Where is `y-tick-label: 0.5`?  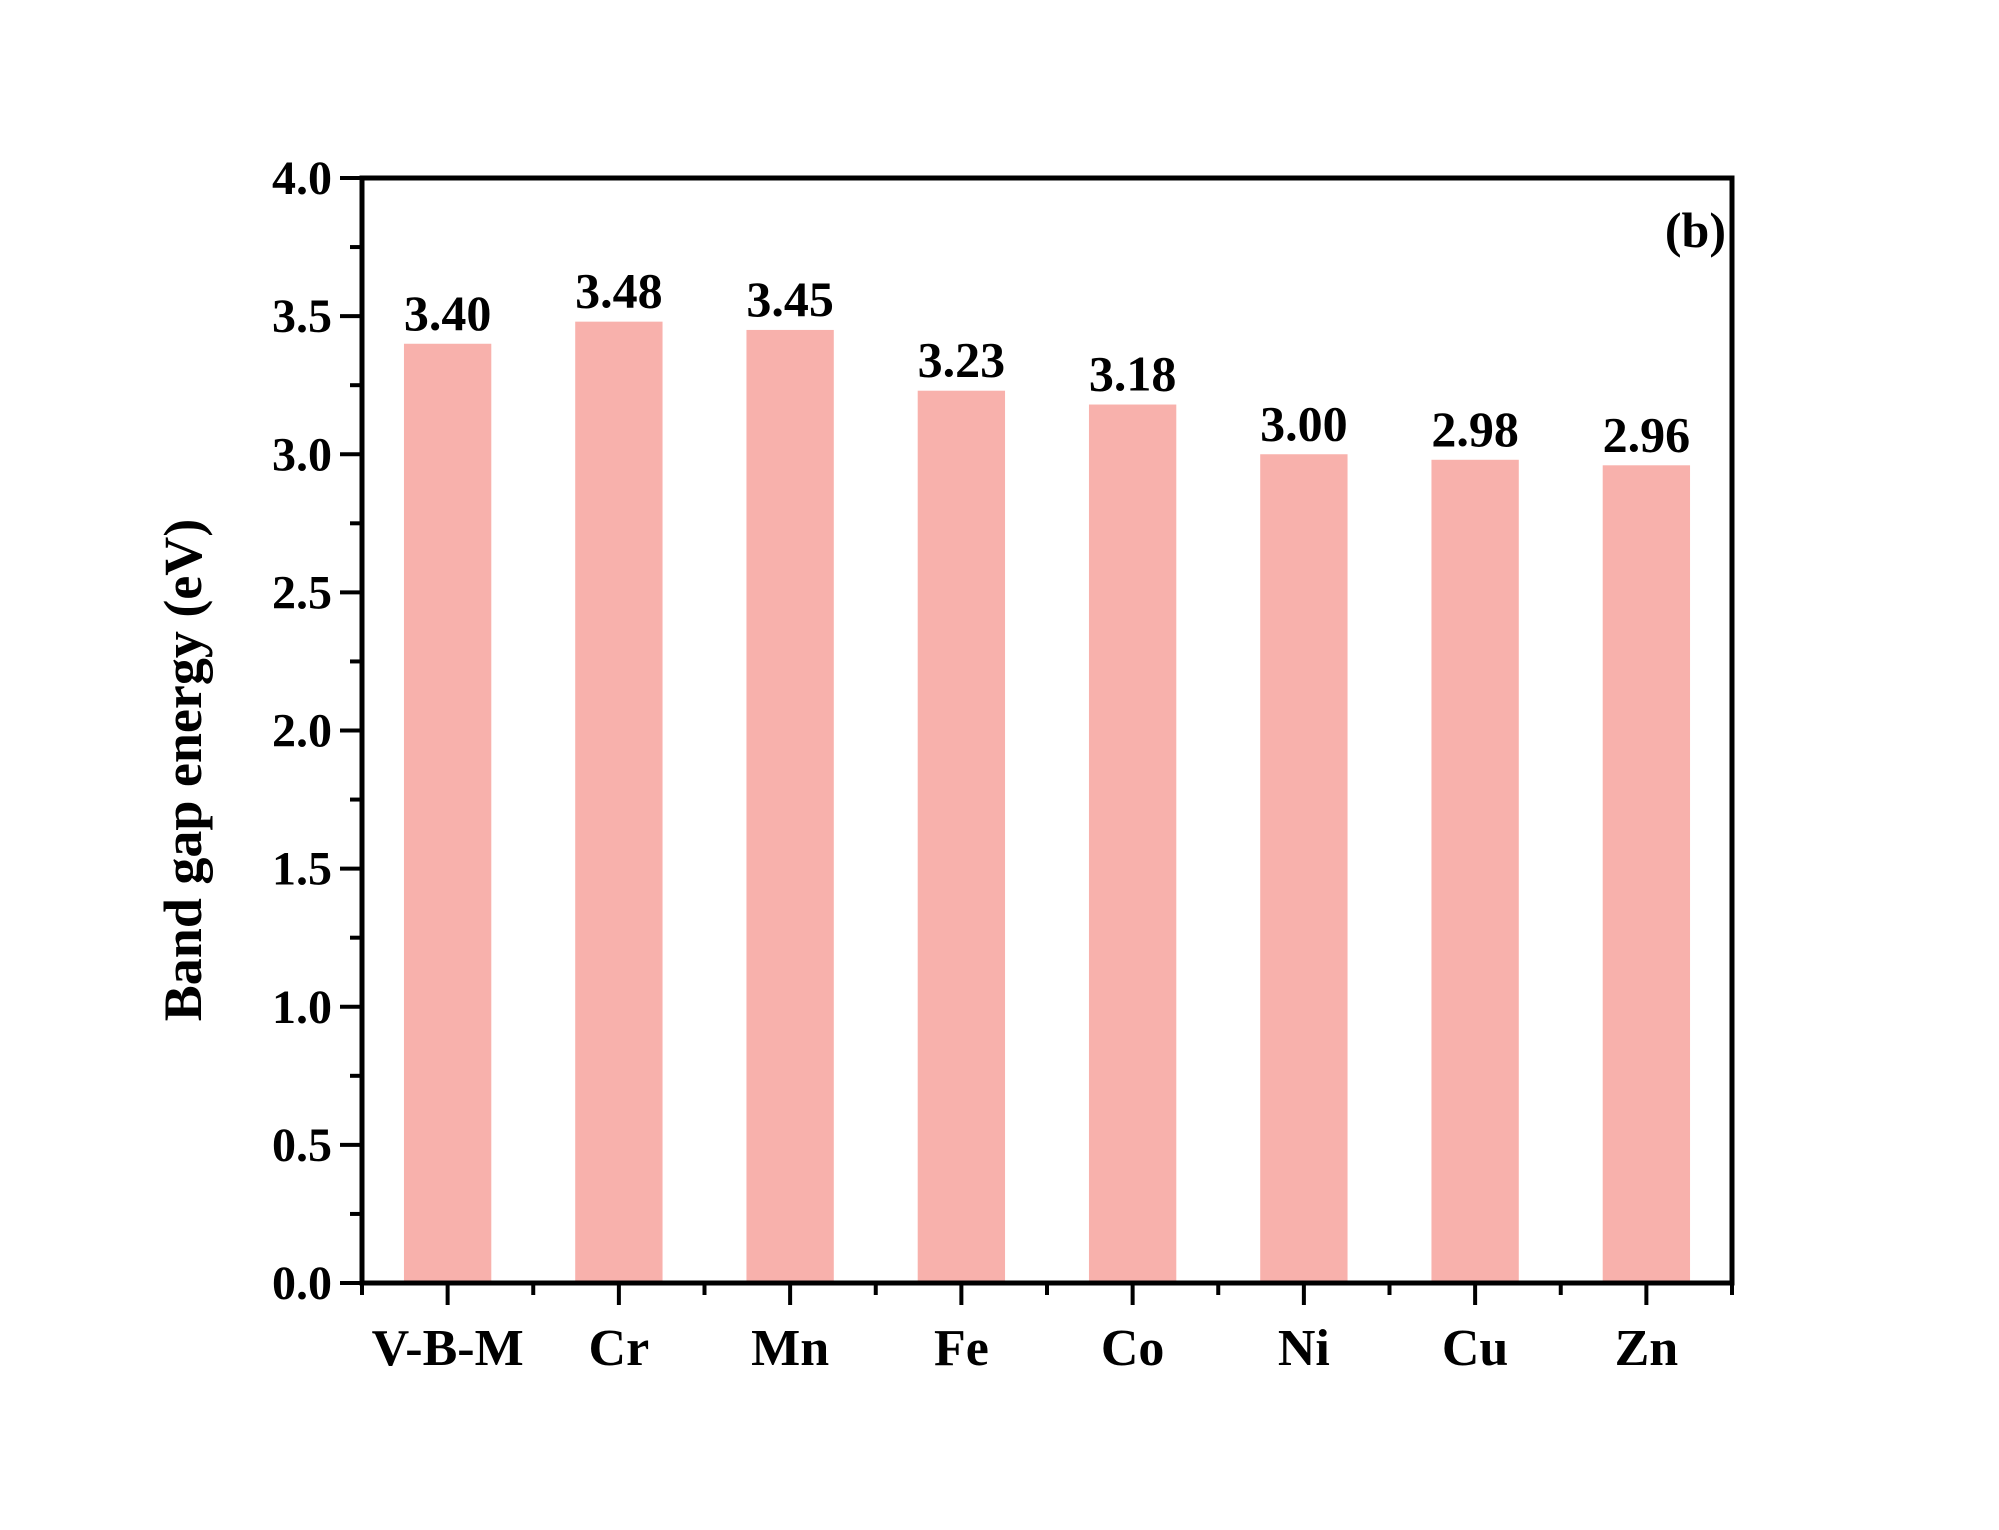
y-tick-label: 0.5 is located at coordinates (302, 1145).